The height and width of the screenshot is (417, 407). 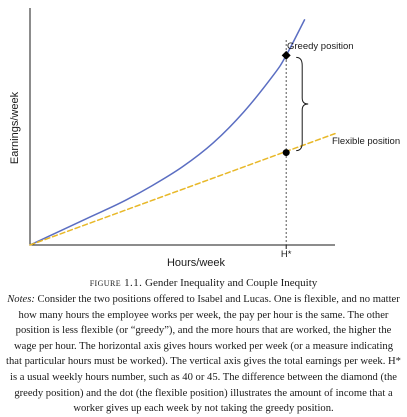 I want to click on greedy-diamond-marker, so click(x=286, y=55).